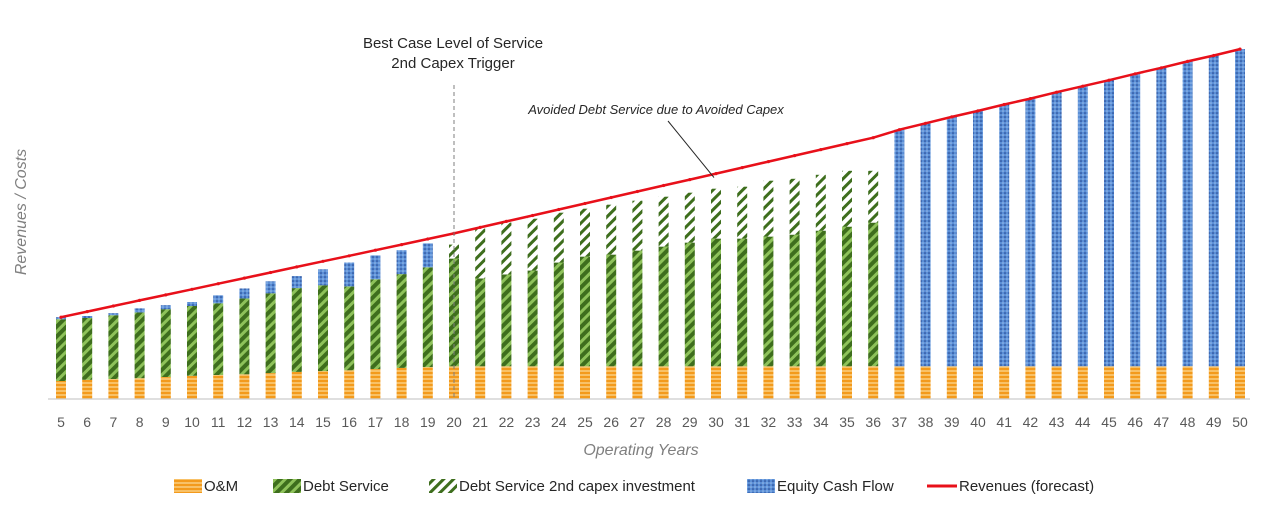  Describe the element at coordinates (21, 212) in the screenshot. I see `y-axis-title: Revenues / Costs` at that location.